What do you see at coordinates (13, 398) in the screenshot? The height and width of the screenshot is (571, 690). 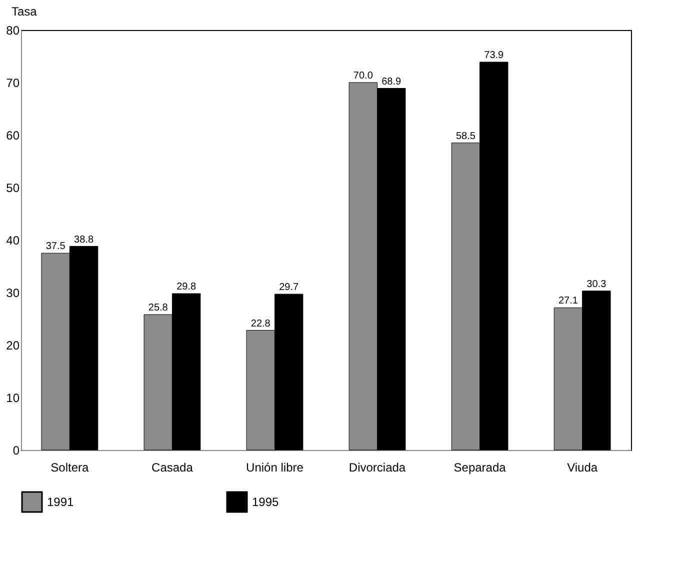 I see `y-tick-label: 10` at bounding box center [13, 398].